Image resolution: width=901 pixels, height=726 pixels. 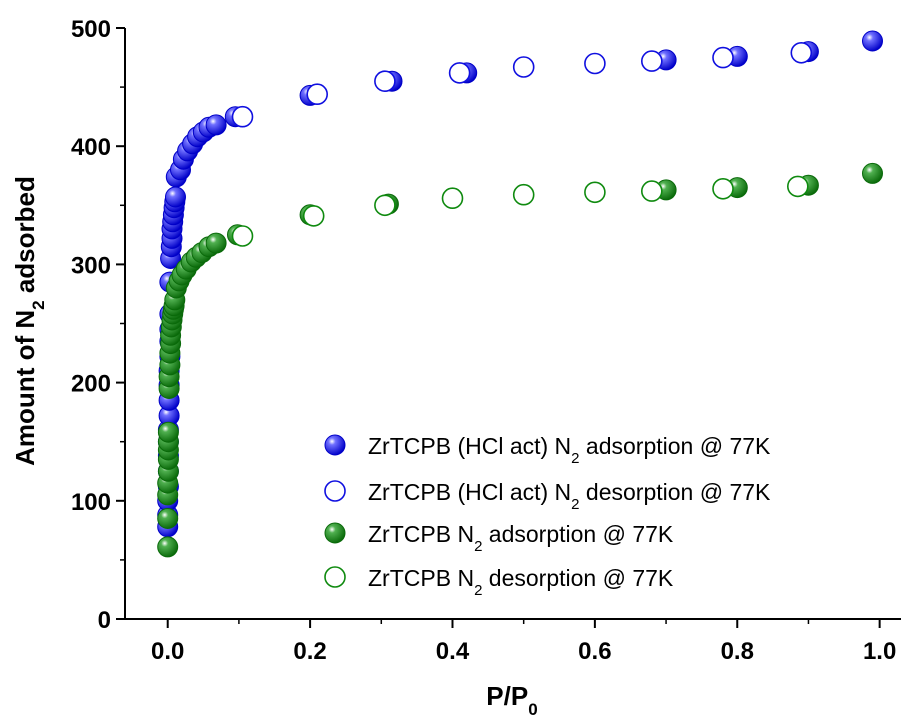 What do you see at coordinates (335, 445) in the screenshot?
I see `legend-marker-hcl-adsorption` at bounding box center [335, 445].